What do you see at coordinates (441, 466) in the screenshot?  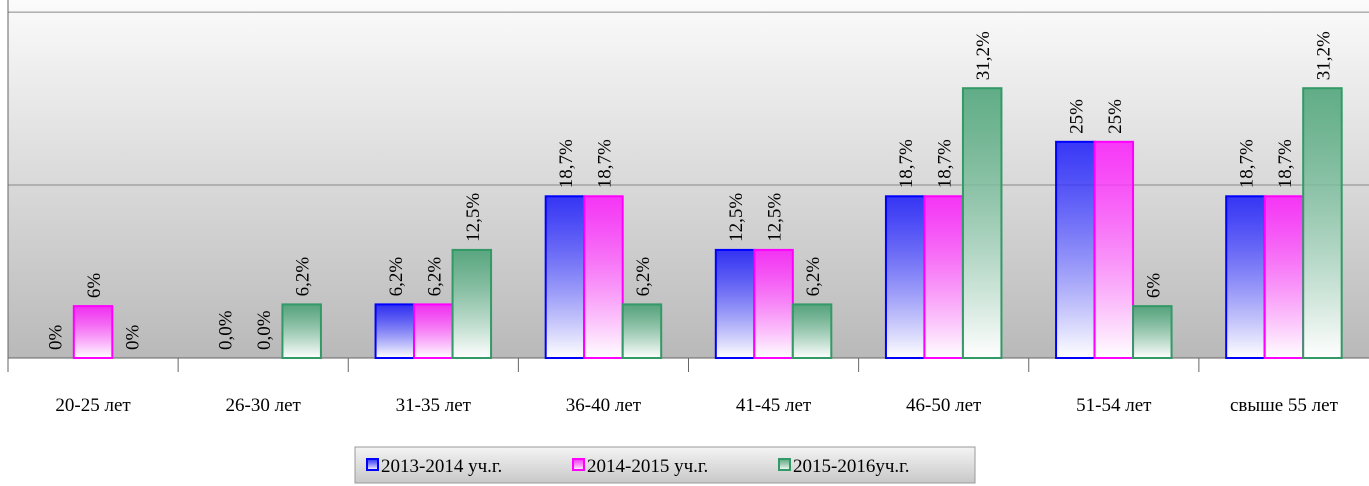 I see `legend-label: 2013-2014 уч.г.` at bounding box center [441, 466].